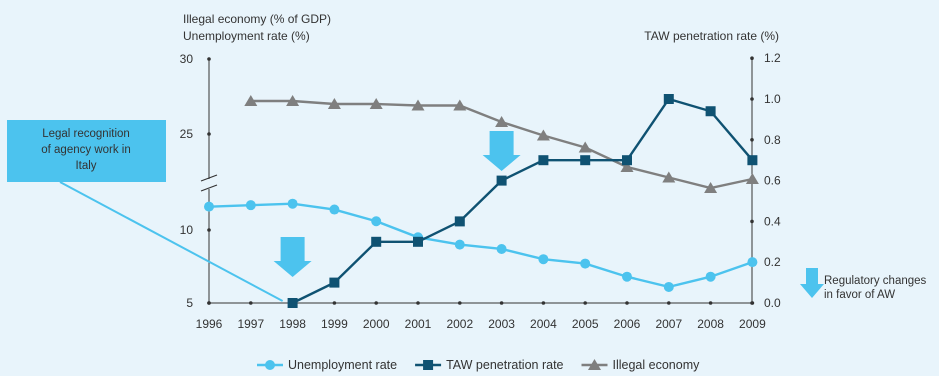  What do you see at coordinates (250, 324) in the screenshot?
I see `x-tick-label: 1997` at bounding box center [250, 324].